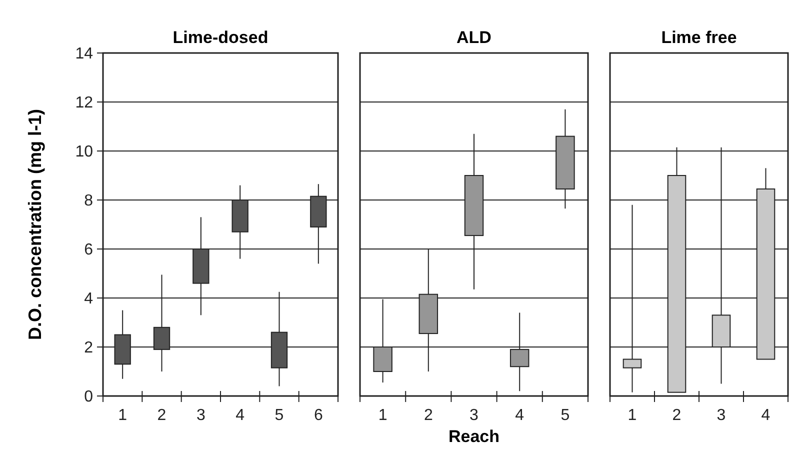  I want to click on y-tick-label: 14, so click(84, 54).